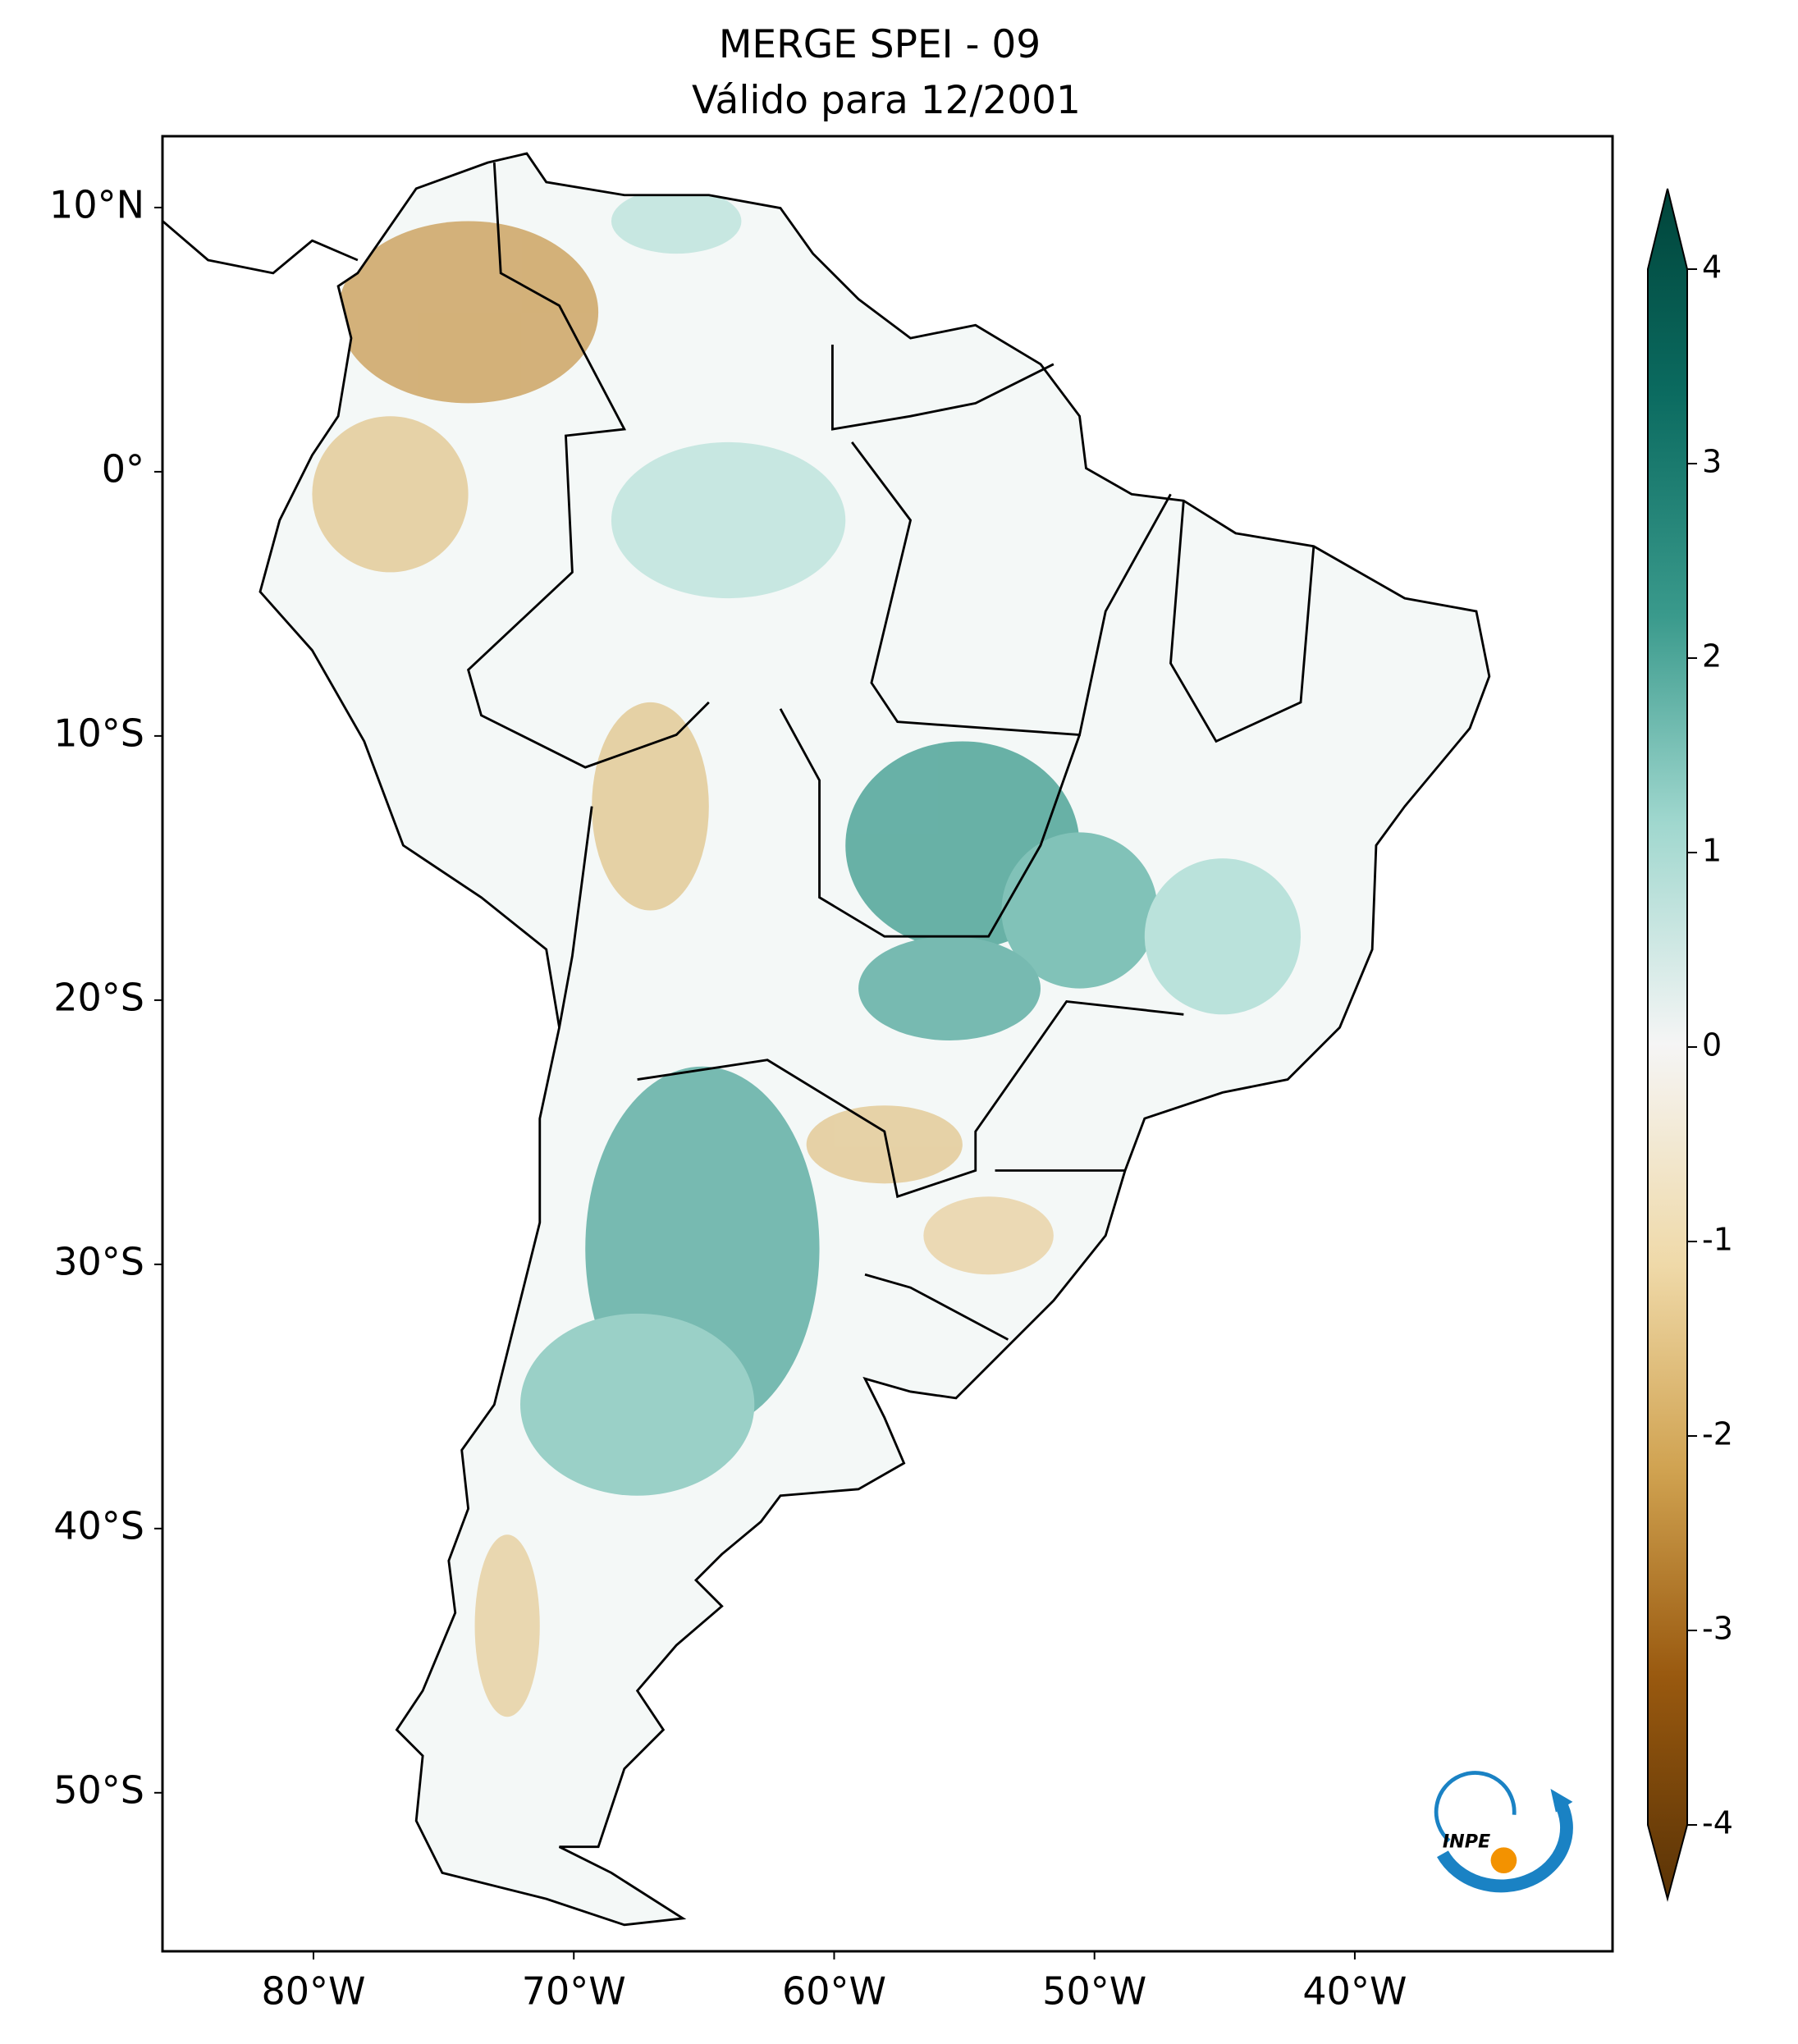 The width and height of the screenshot is (1798, 2044). I want to click on colorbar-tick-label: -1, so click(1717, 1240).